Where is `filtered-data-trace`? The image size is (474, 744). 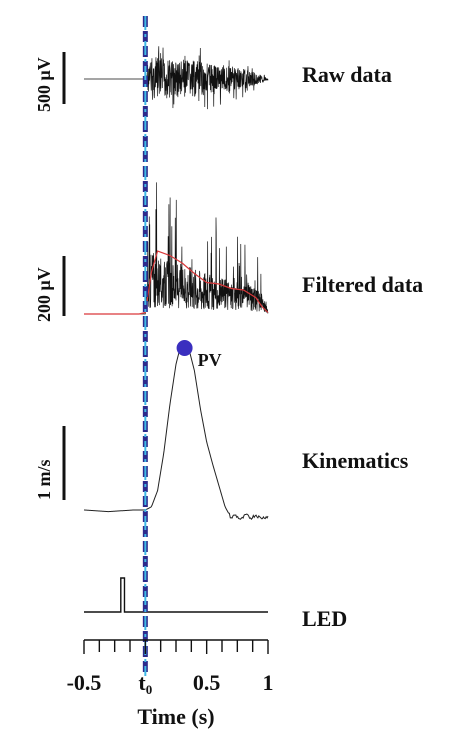
filtered-data-trace is located at coordinates (176, 248).